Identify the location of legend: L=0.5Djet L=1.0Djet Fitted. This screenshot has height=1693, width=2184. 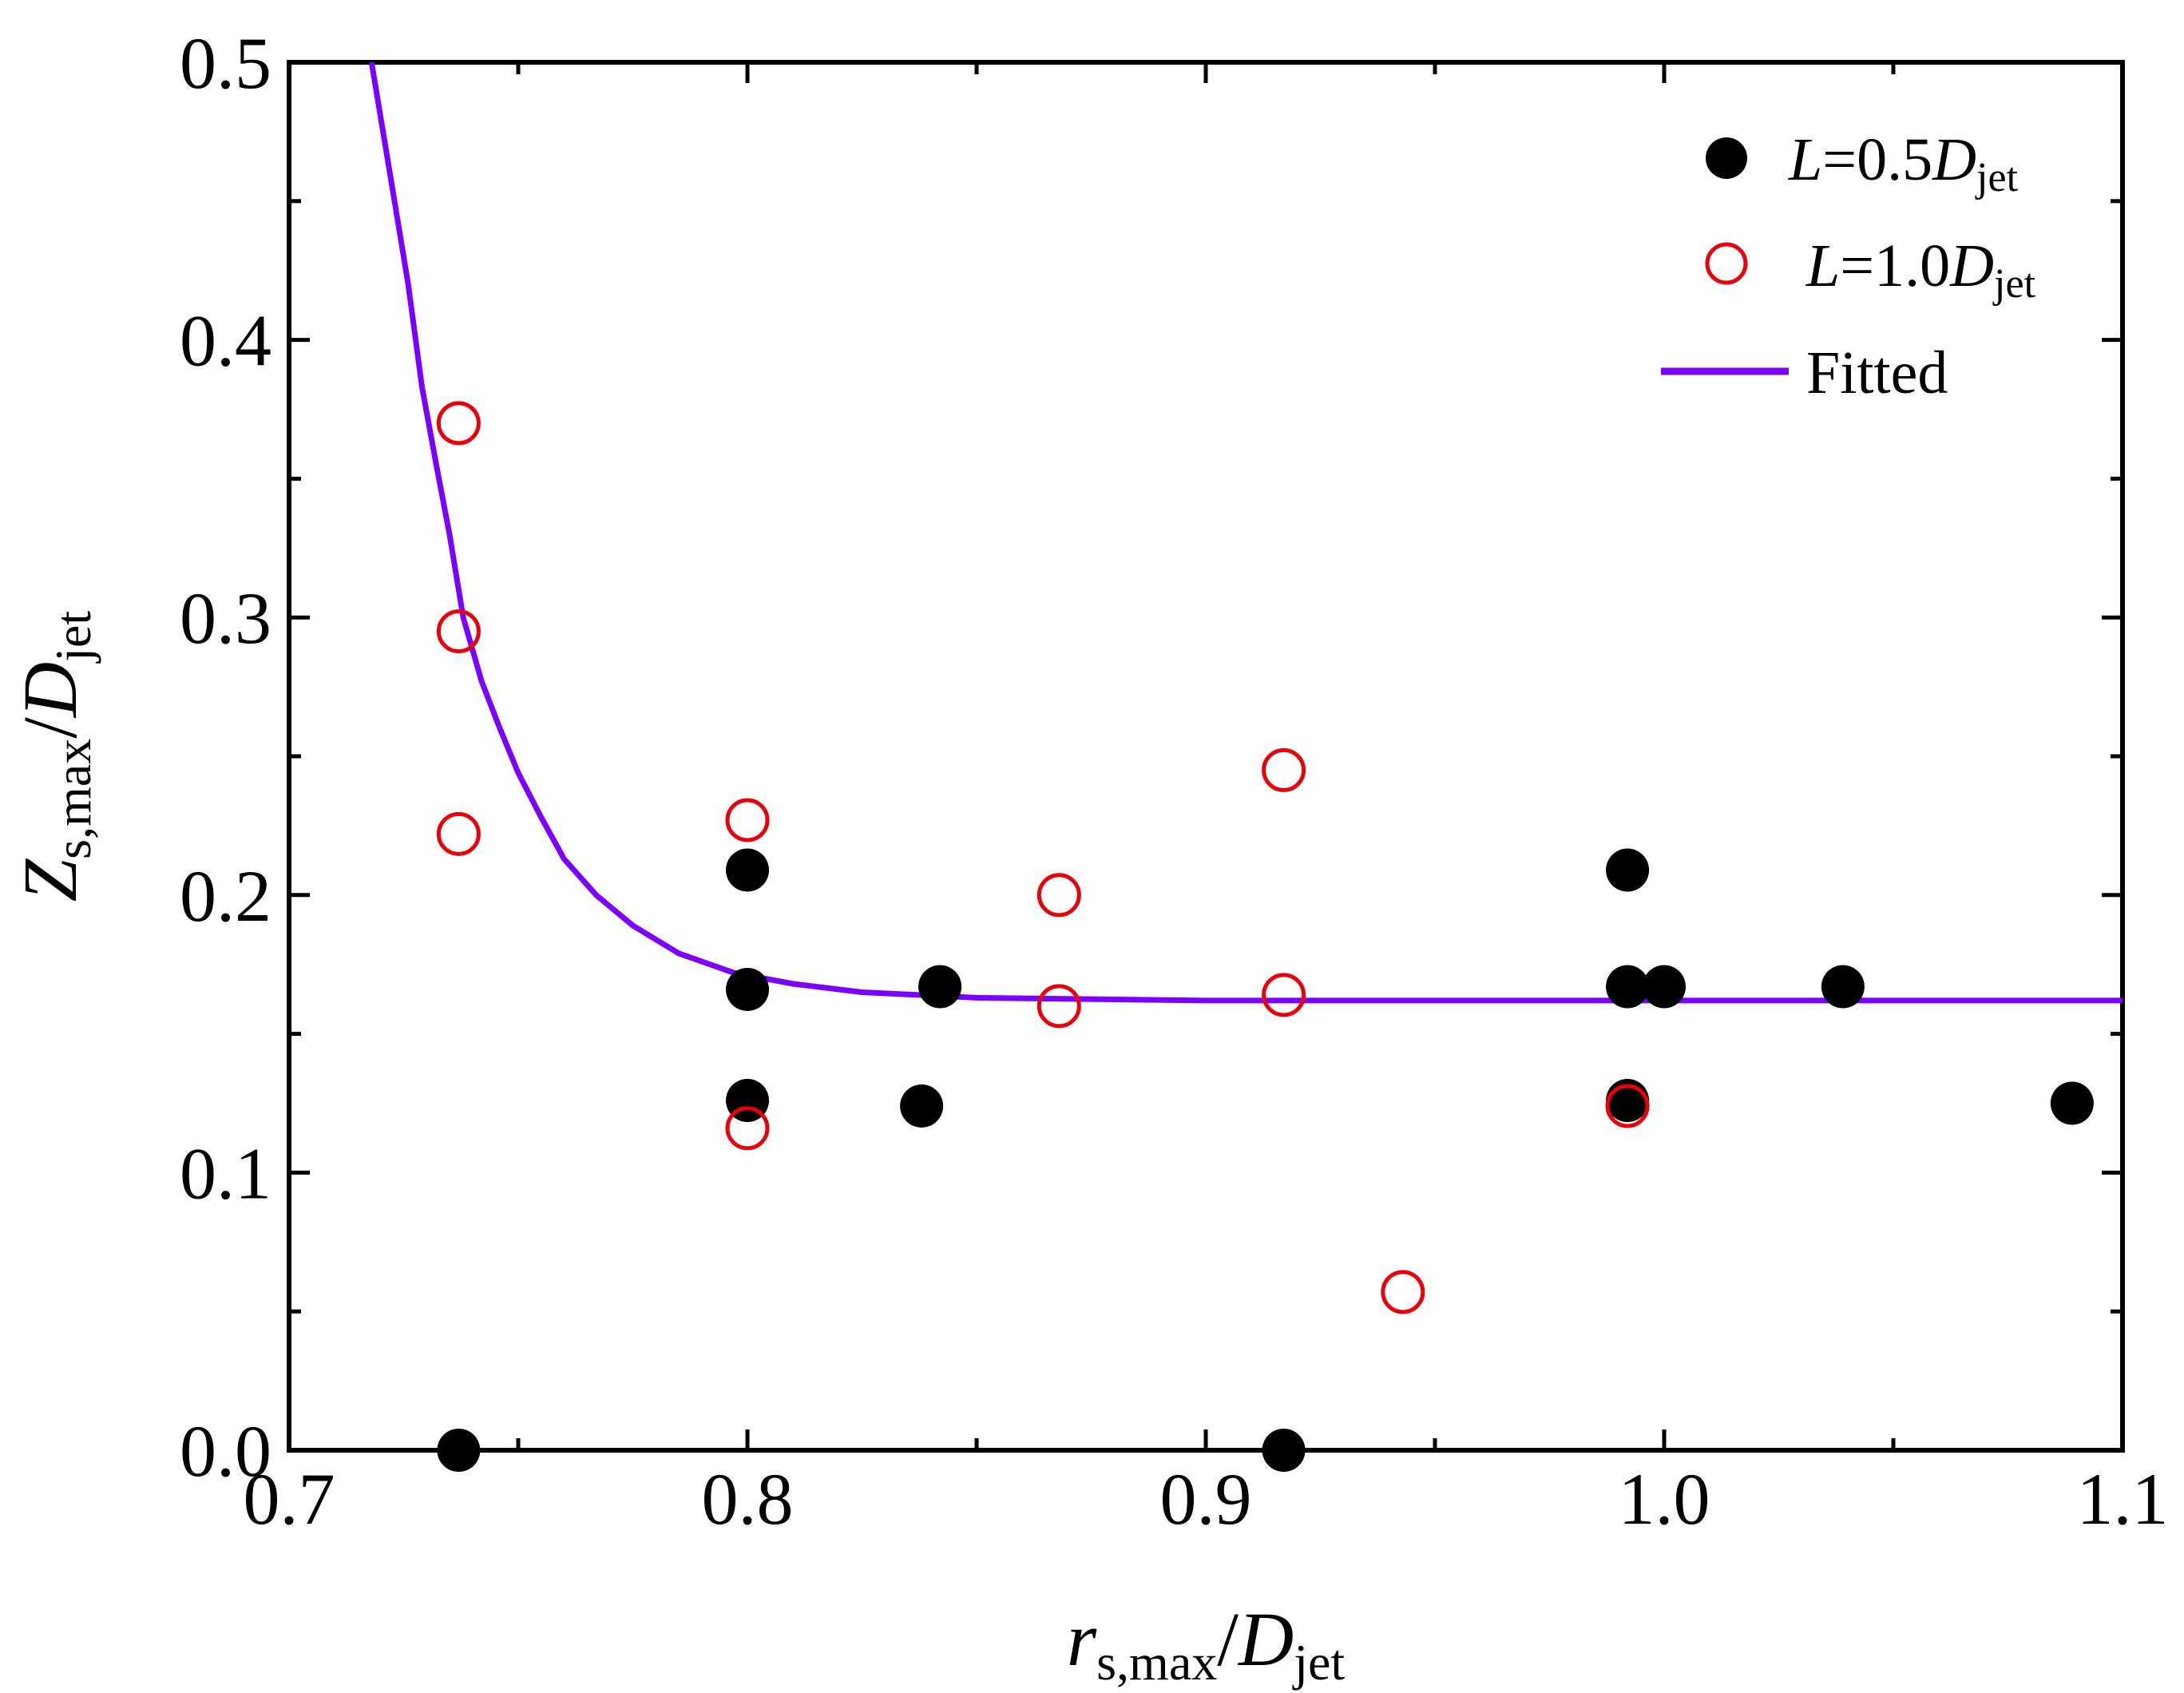
(1848, 266).